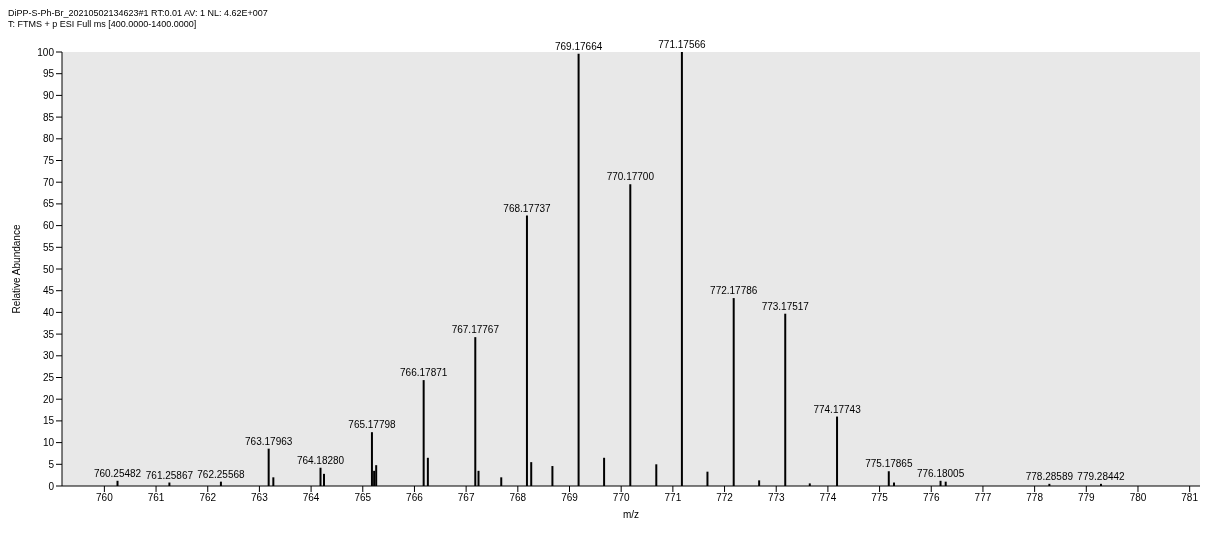  What do you see at coordinates (1138, 498) in the screenshot?
I see `x-tick-label: 780` at bounding box center [1138, 498].